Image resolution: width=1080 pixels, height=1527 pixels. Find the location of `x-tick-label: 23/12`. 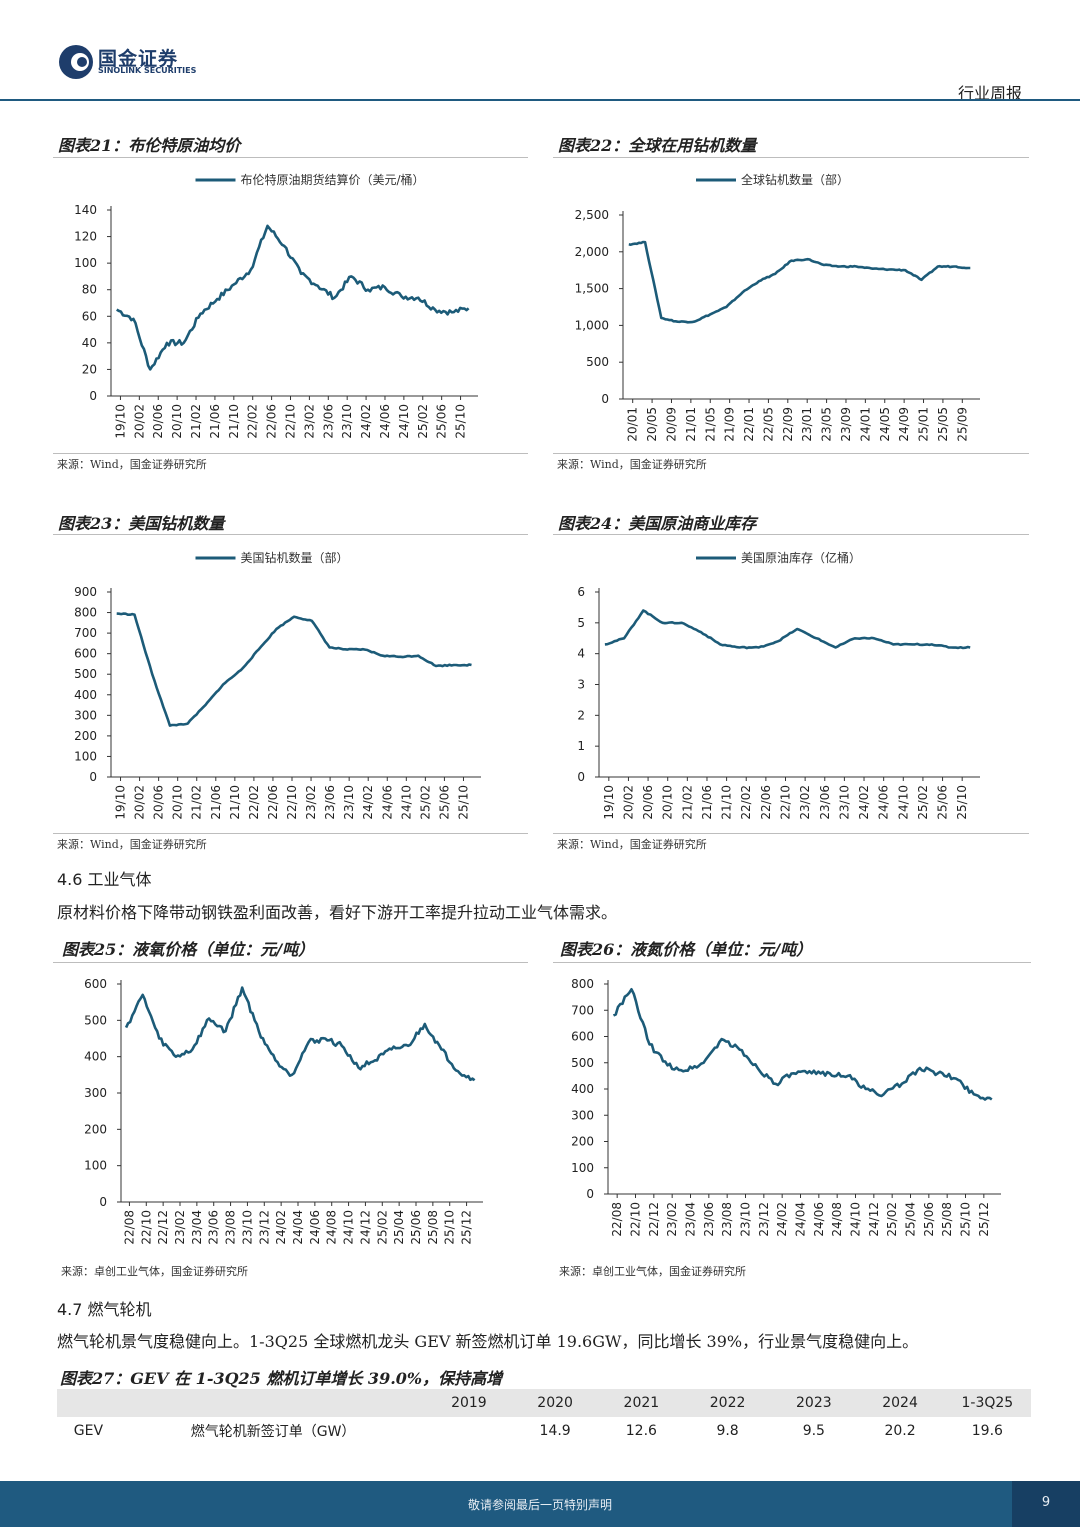

x-tick-label: 23/12 is located at coordinates (264, 1227).